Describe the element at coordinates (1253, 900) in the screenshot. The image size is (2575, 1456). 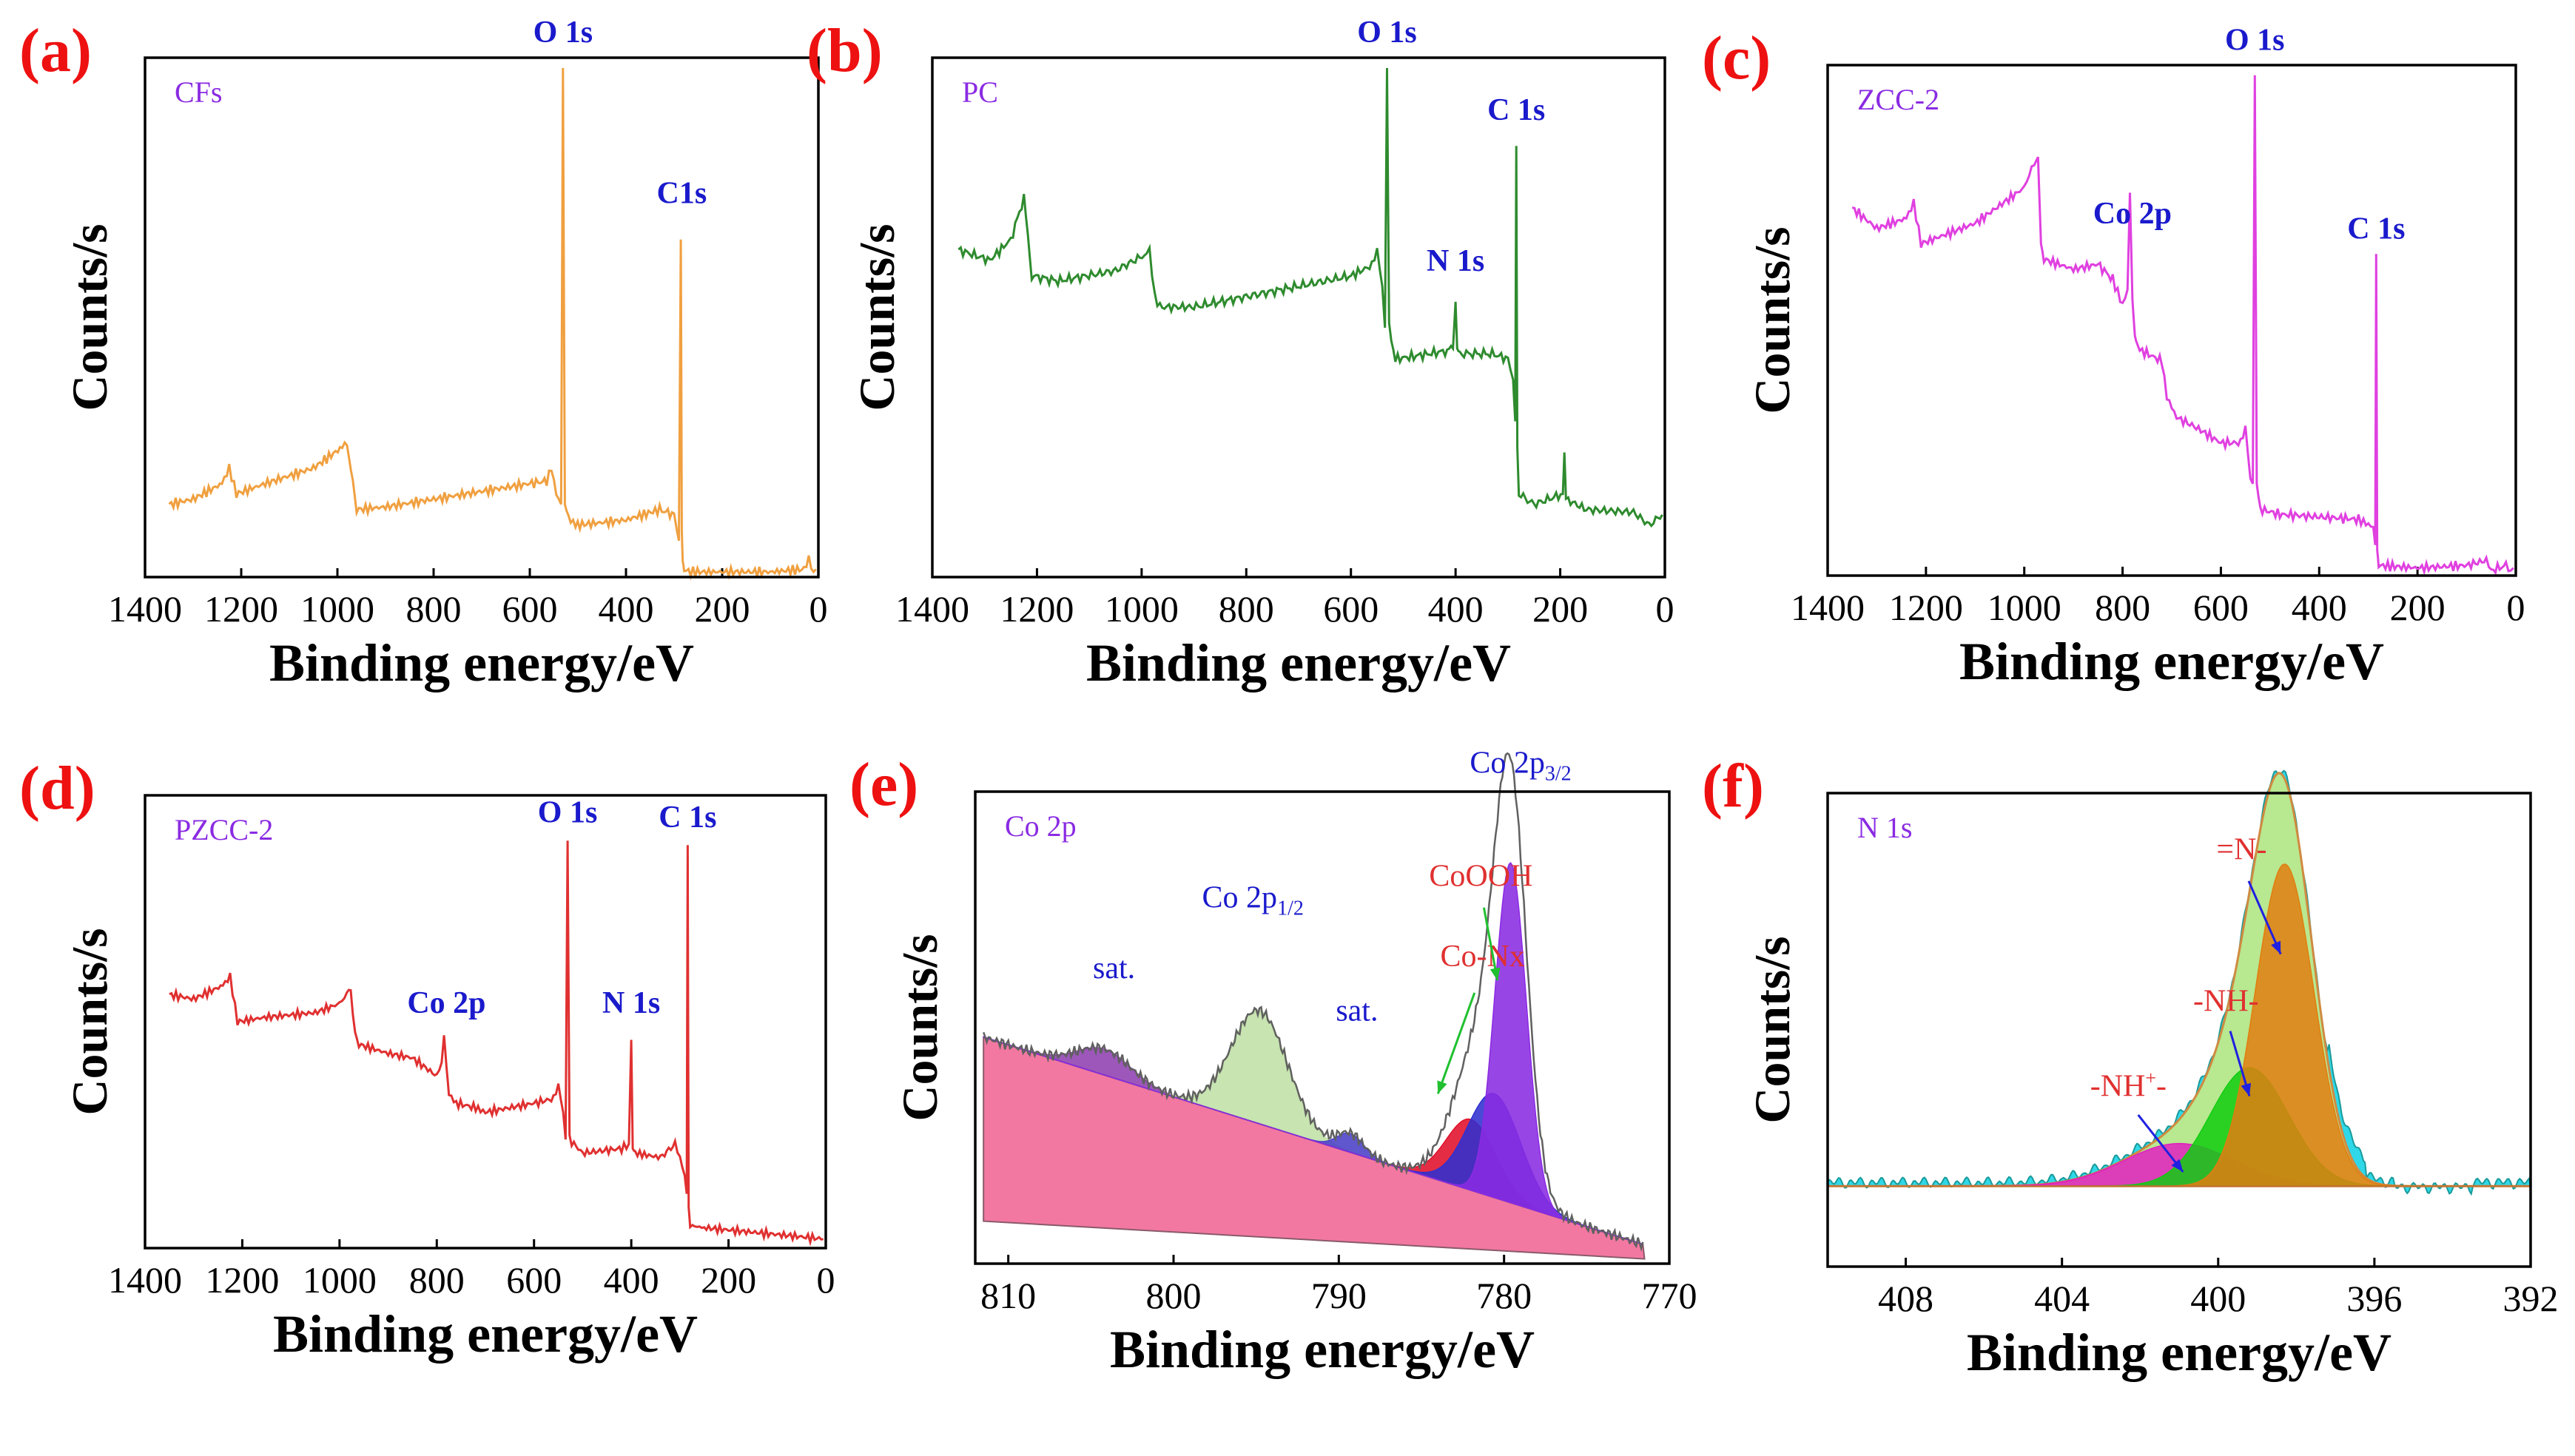
I see `peak-annotation: Co 2p1/2` at that location.